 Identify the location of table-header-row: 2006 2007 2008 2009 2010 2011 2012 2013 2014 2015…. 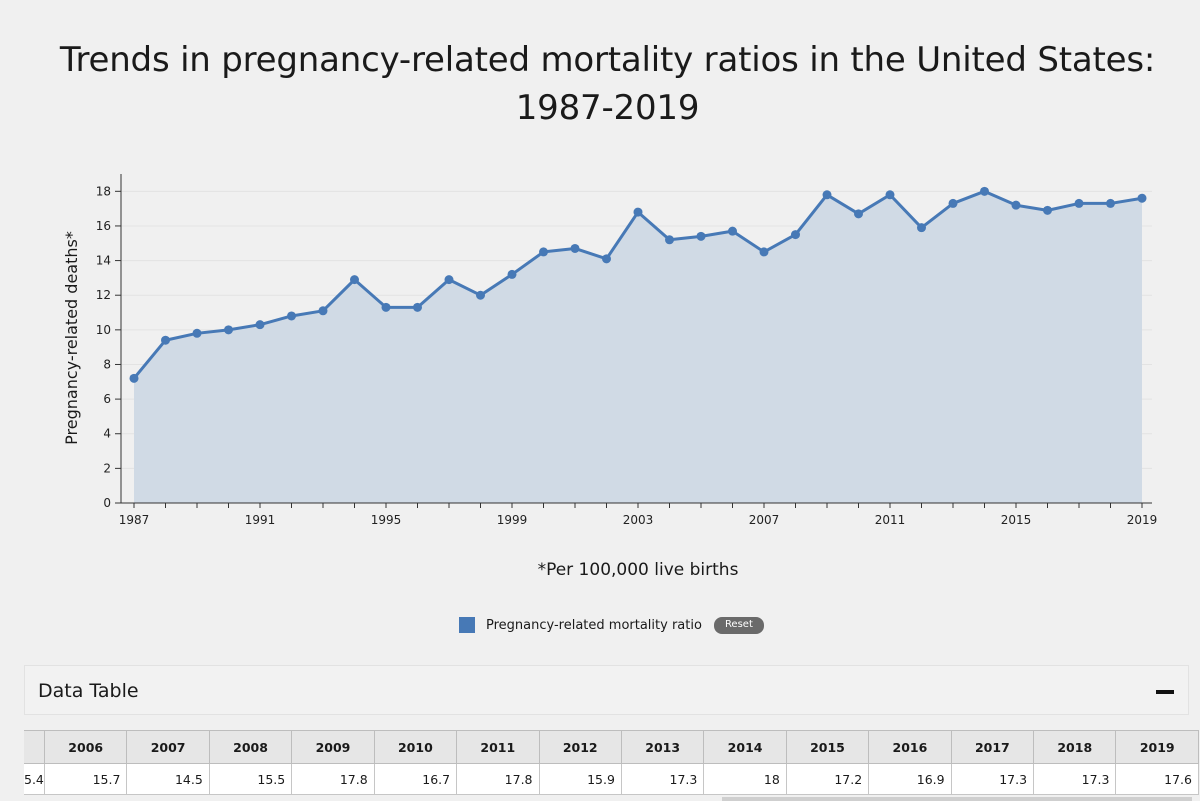
(611, 747).